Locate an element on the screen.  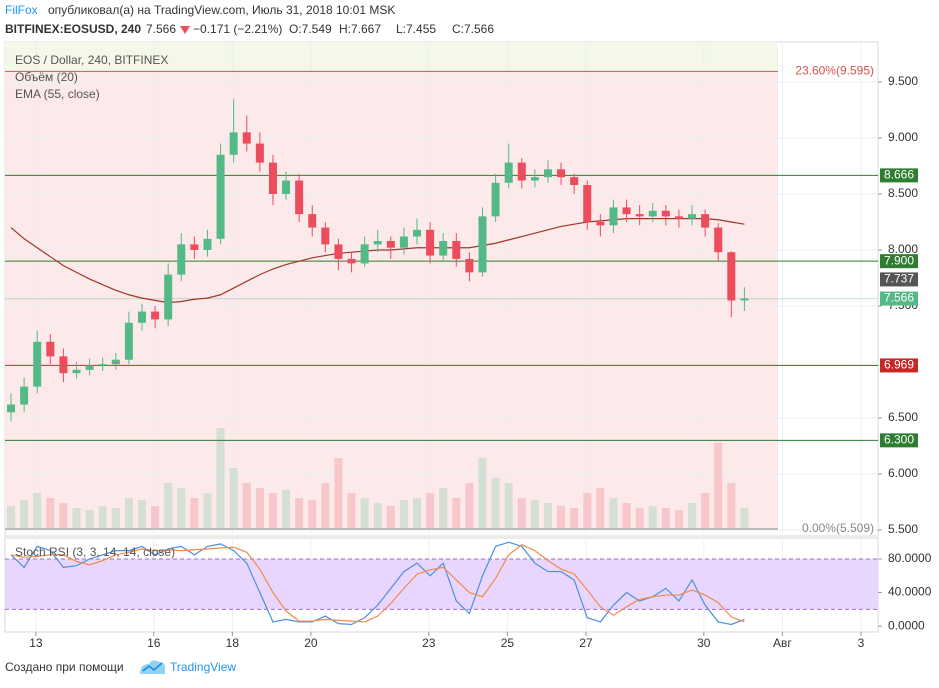
logo-line is located at coordinates (152, 667).